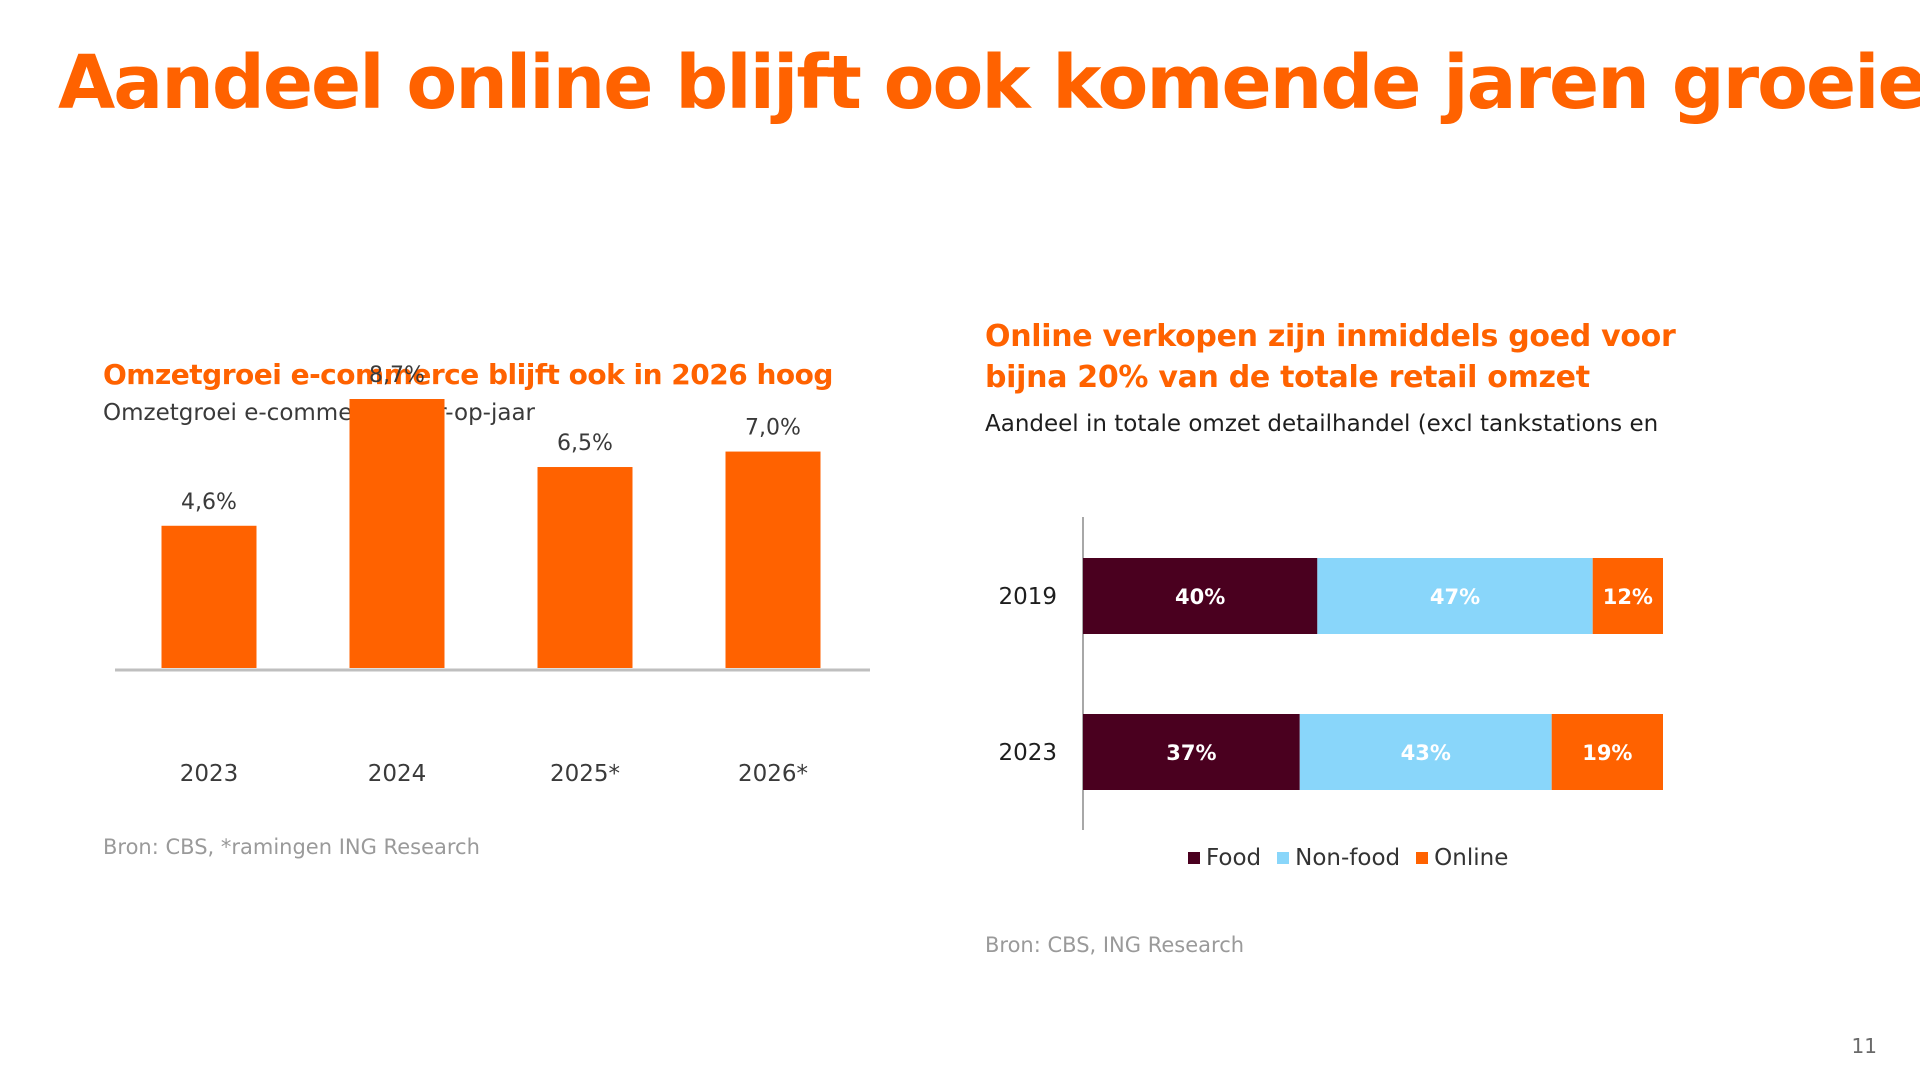 Image resolution: width=1920 pixels, height=1080 pixels. Describe the element at coordinates (1283, 858) in the screenshot. I see `legend-swatch-non-food` at that location.